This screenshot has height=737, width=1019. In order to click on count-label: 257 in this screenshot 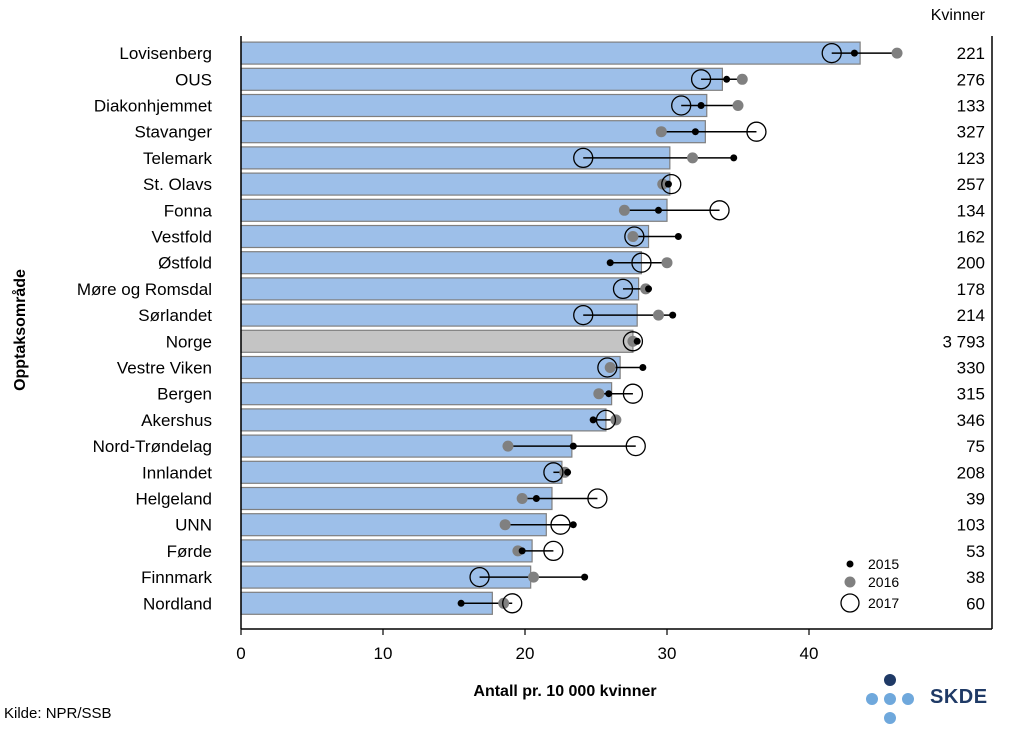, I will do `click(971, 184)`.